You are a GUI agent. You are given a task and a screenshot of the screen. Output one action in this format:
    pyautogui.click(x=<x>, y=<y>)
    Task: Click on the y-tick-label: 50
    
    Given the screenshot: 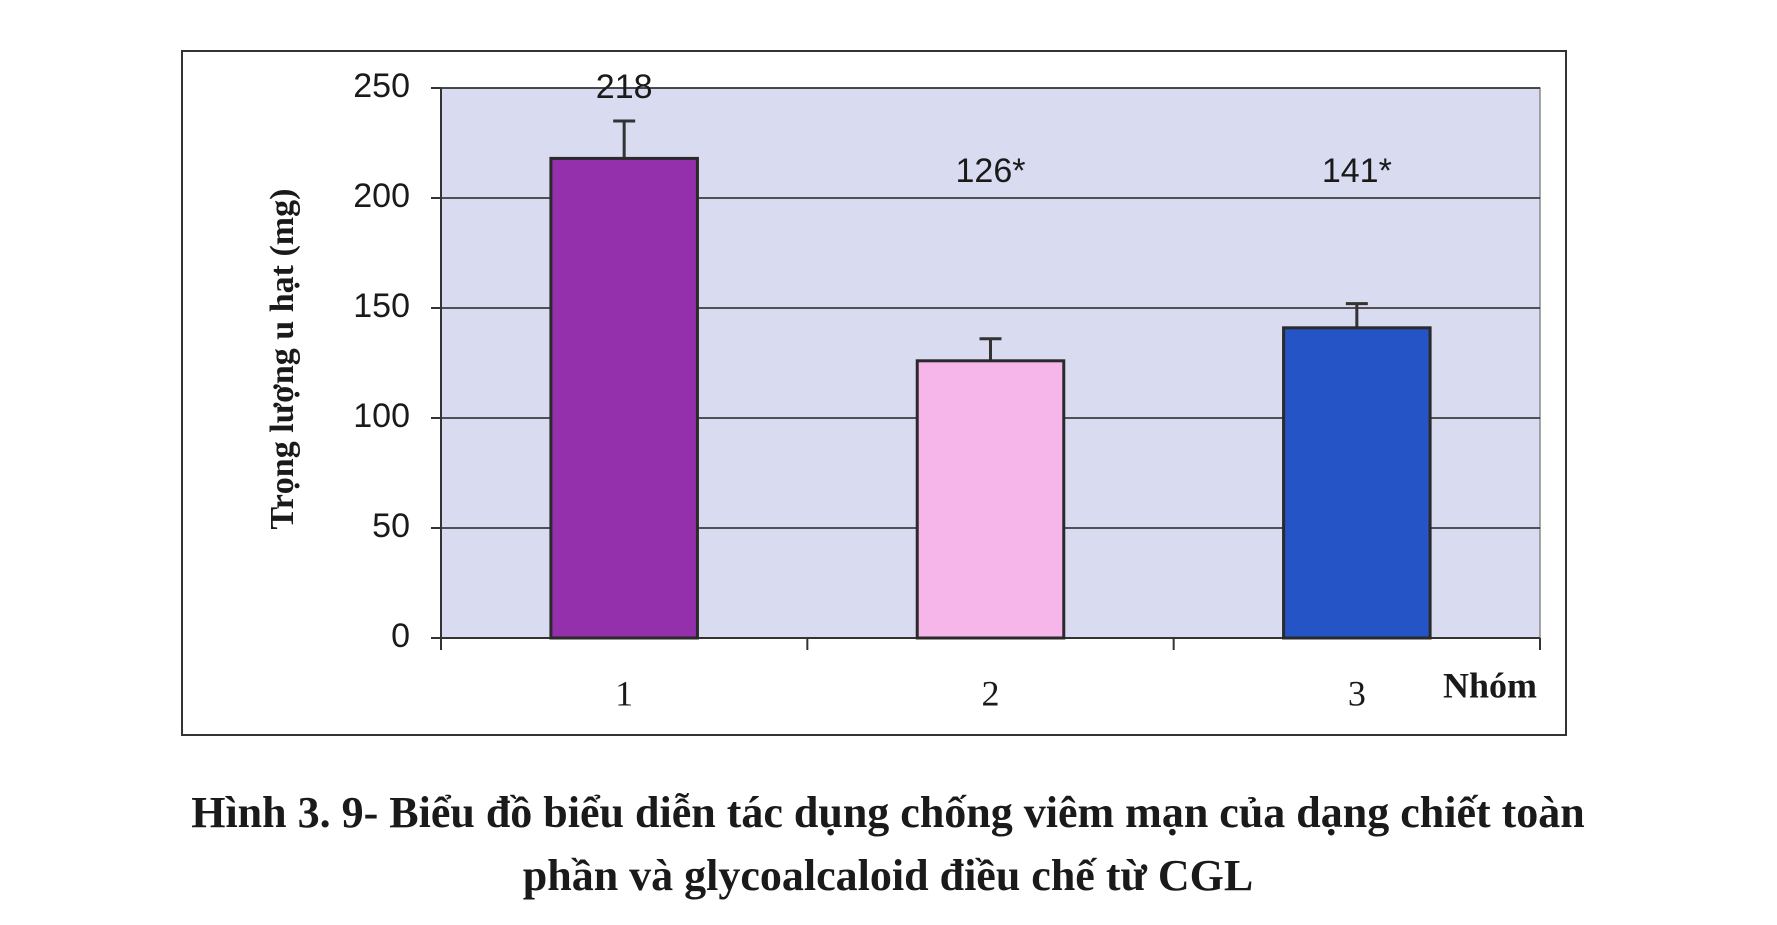 What is the action you would take?
    pyautogui.click(x=391, y=526)
    